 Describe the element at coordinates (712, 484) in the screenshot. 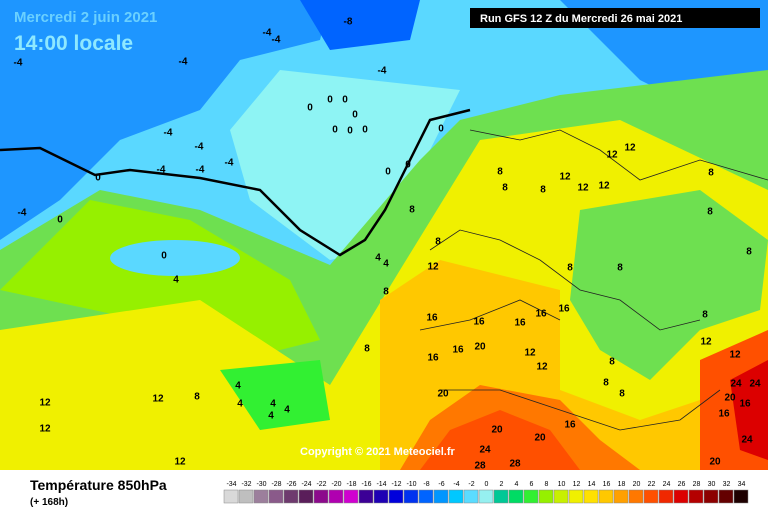

I see `scale-tick-label: 30` at that location.